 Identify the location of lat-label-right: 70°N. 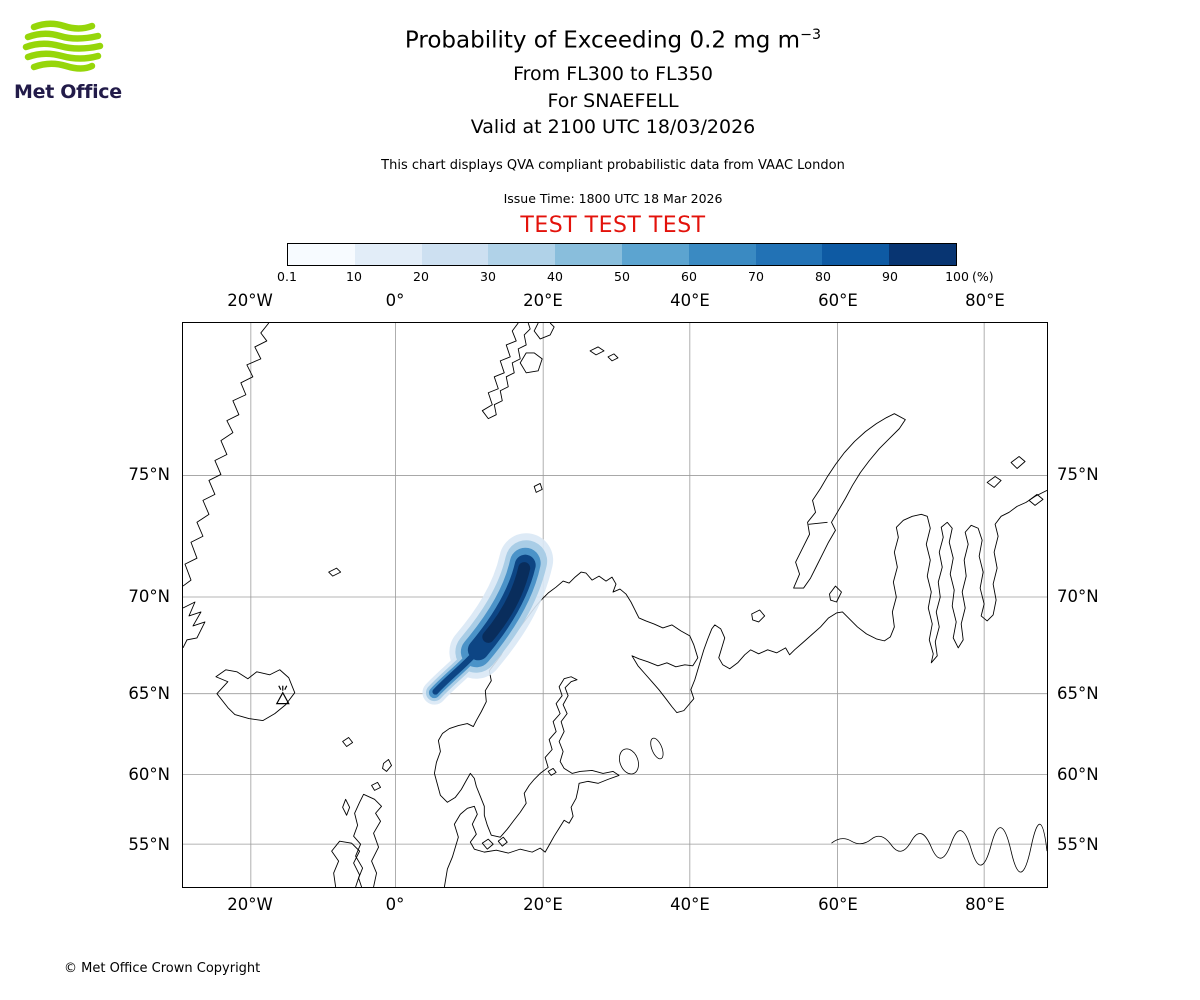
(1078, 596).